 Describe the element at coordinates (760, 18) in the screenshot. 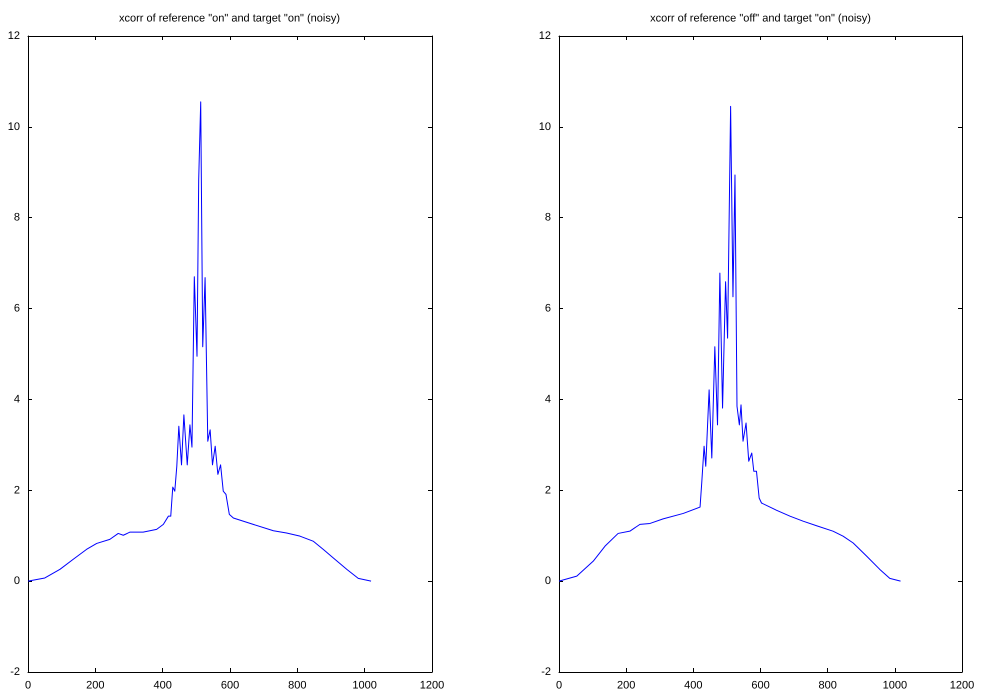

I see `chart-title: xcorr of reference "off" and target "on" (noisy)` at that location.